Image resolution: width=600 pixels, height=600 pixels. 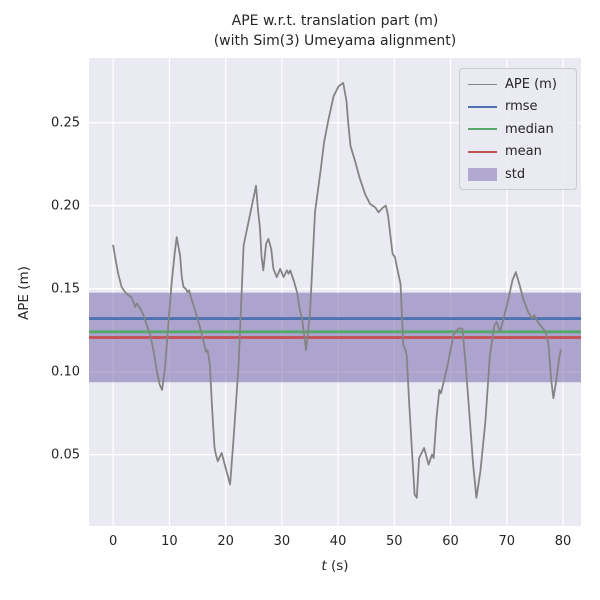 What do you see at coordinates (324, 566) in the screenshot?
I see `x-axis-label-symbol: t` at bounding box center [324, 566].